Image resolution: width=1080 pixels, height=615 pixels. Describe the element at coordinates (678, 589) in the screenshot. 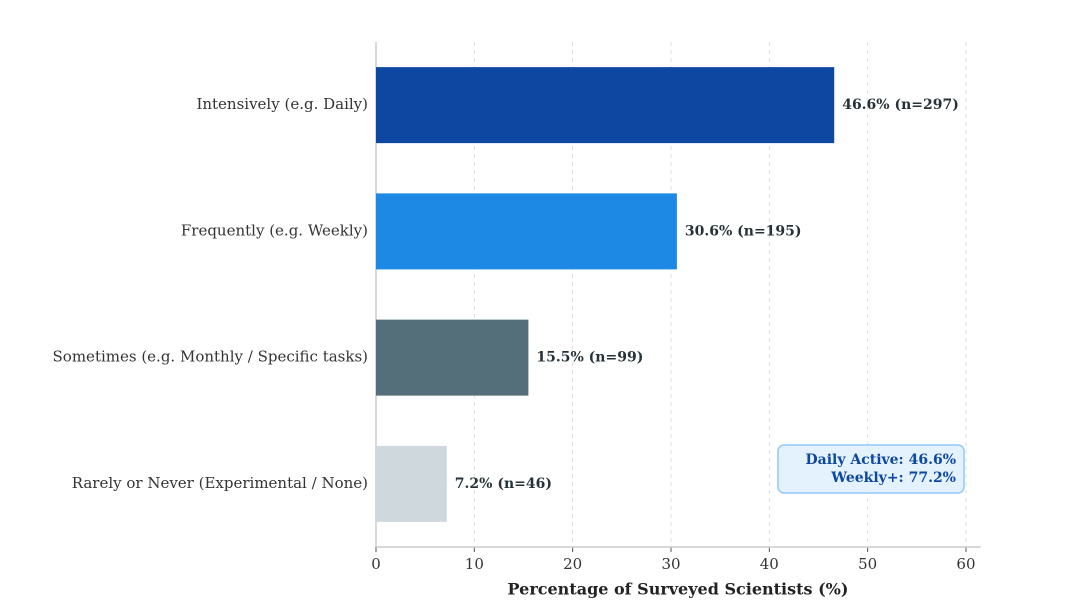

I see `x-axis-label: Percentage of Surveyed Scientists (%)` at that location.